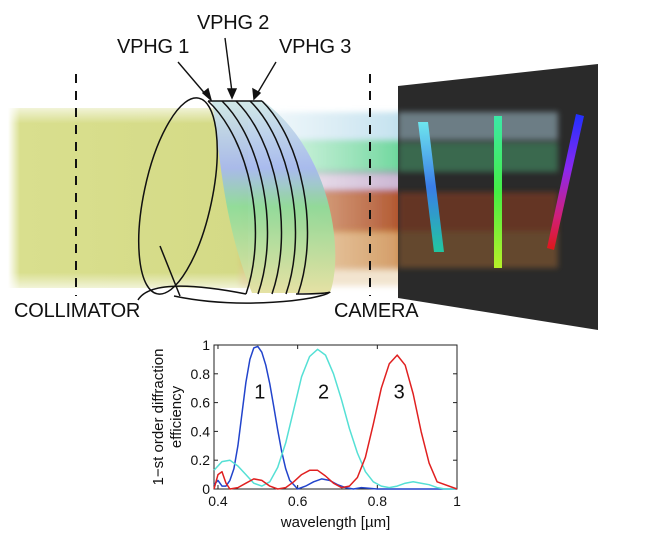  What do you see at coordinates (227, 70) in the screenshot?
I see `grating-pointers` at bounding box center [227, 70].